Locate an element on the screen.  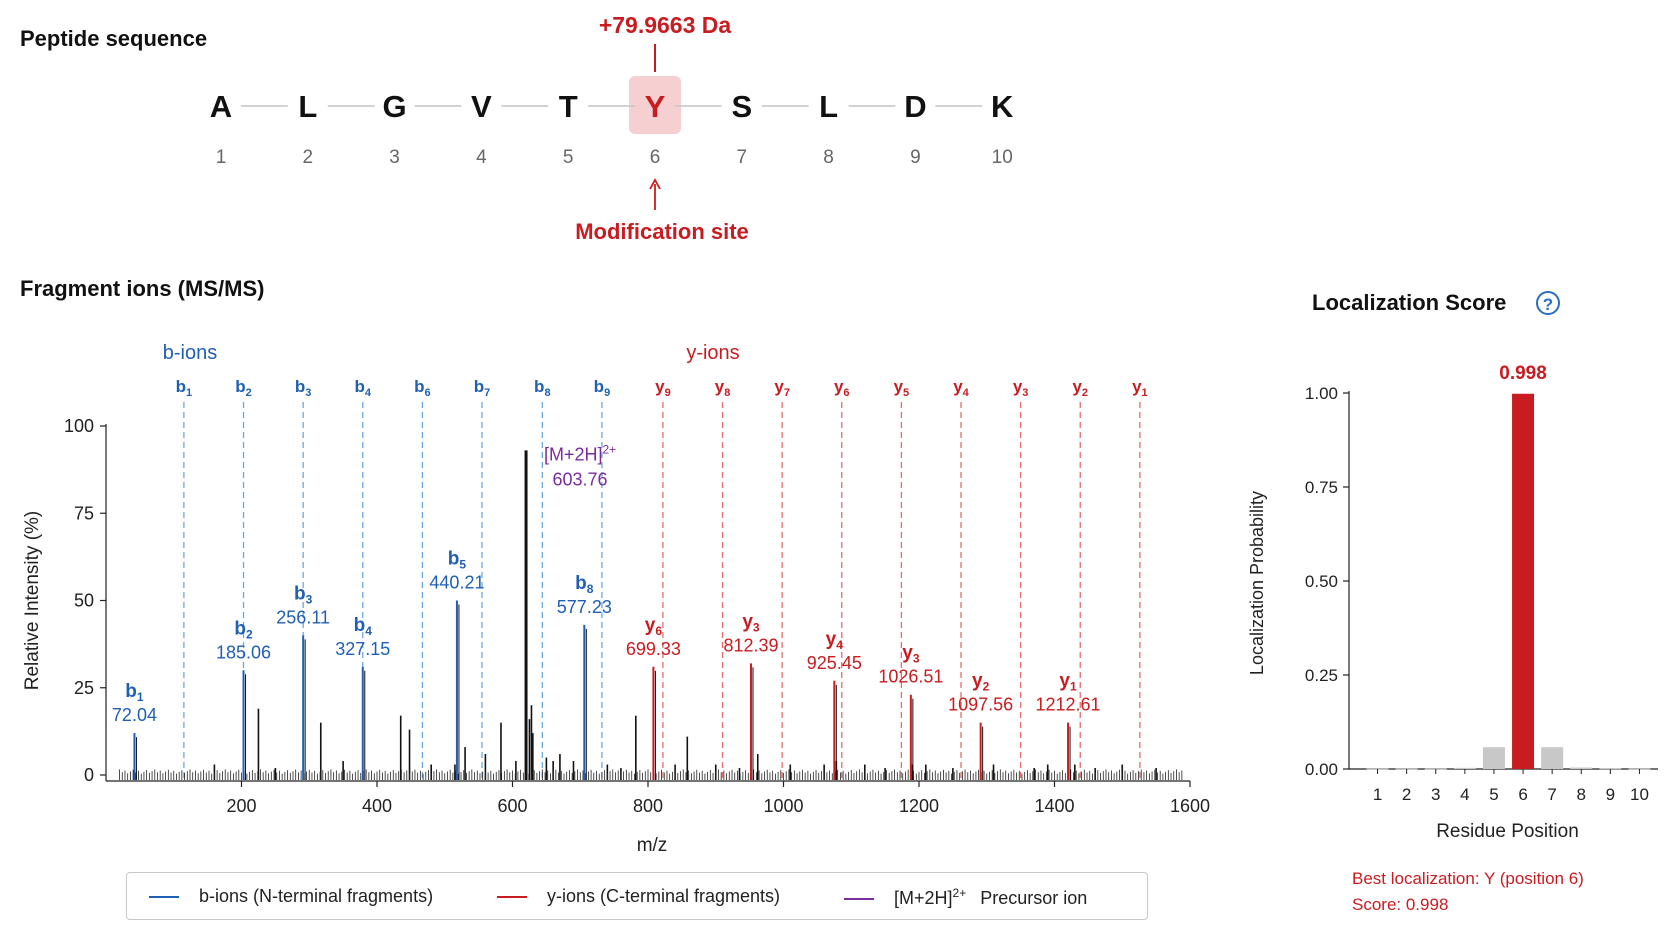
y-peak-label-5-subscript: 2 is located at coordinates (986, 687).